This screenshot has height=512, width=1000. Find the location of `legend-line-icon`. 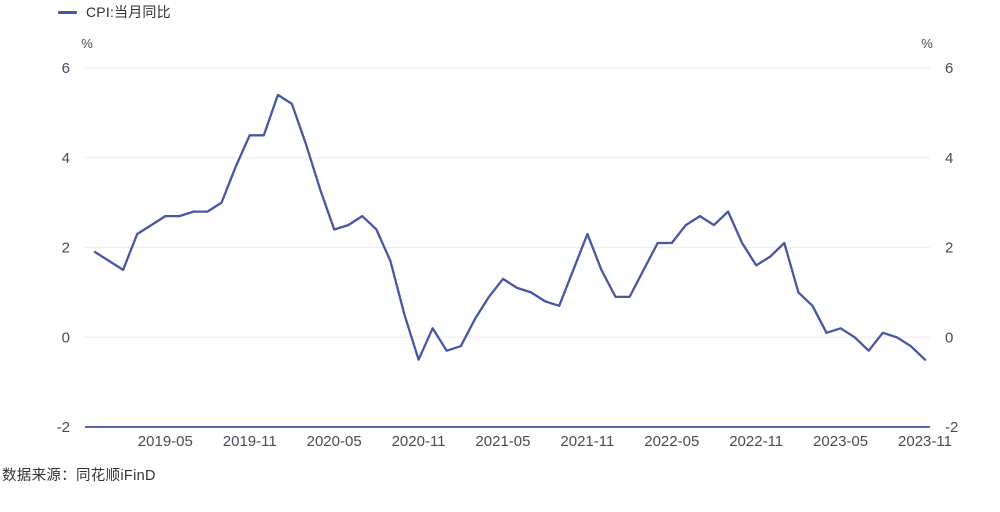

legend-line-icon is located at coordinates (67, 12).